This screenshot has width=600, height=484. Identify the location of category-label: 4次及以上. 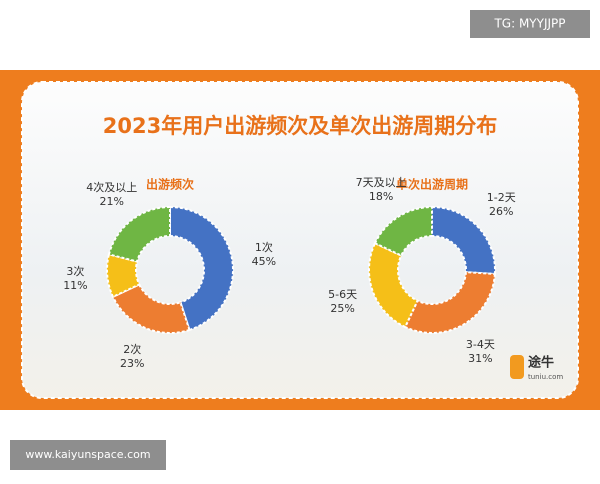
(111, 187).